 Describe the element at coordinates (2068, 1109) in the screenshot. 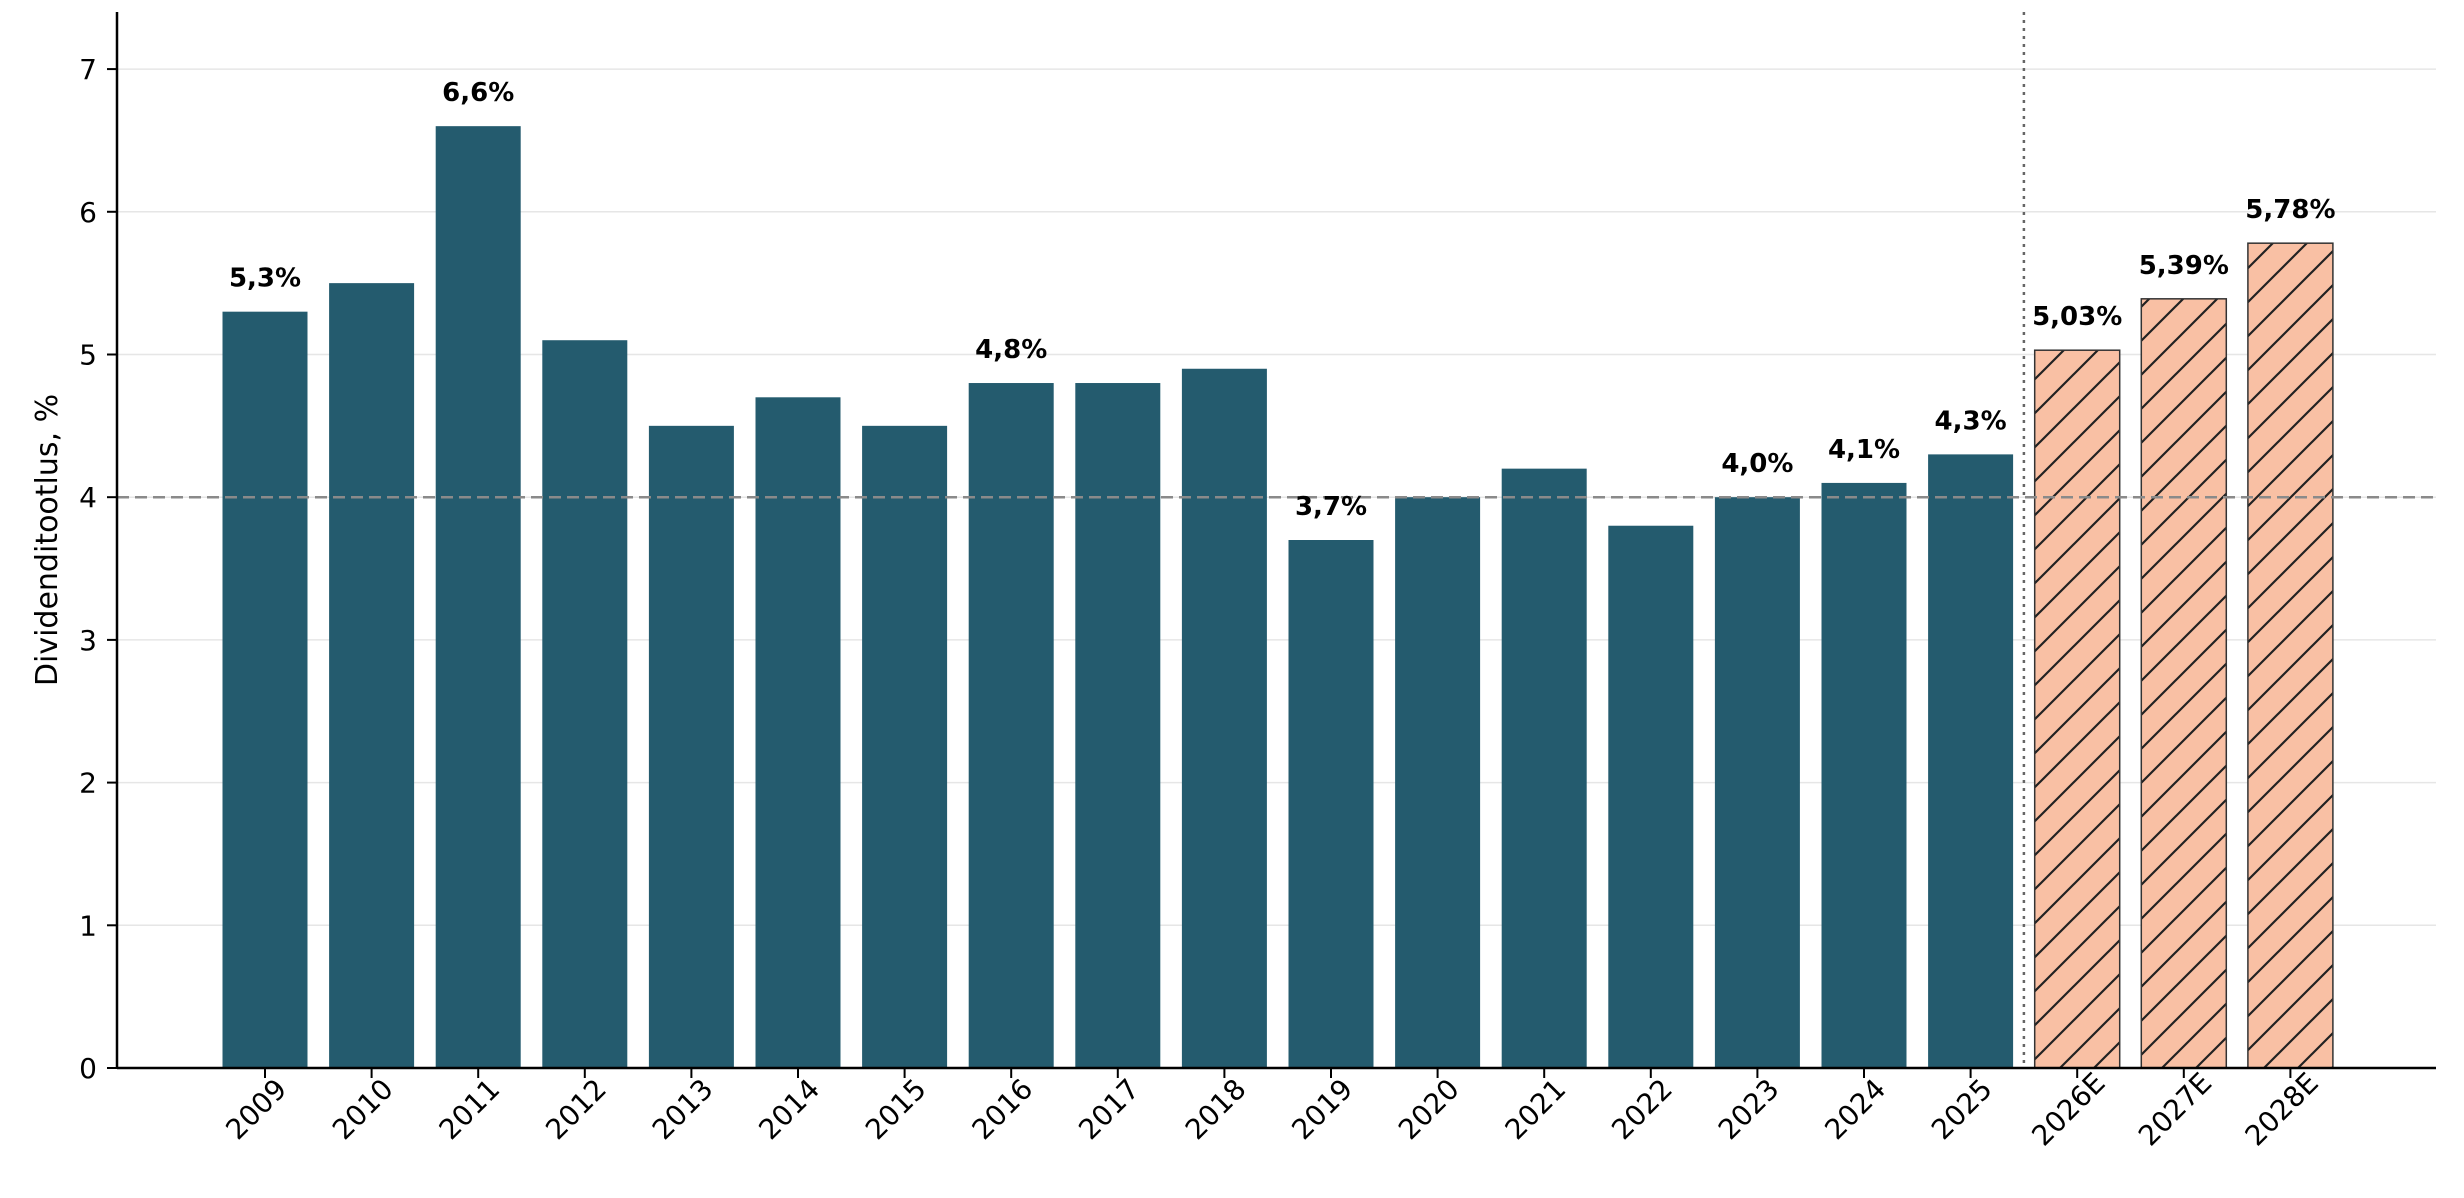

I see `x-tick-label: 2026E` at that location.